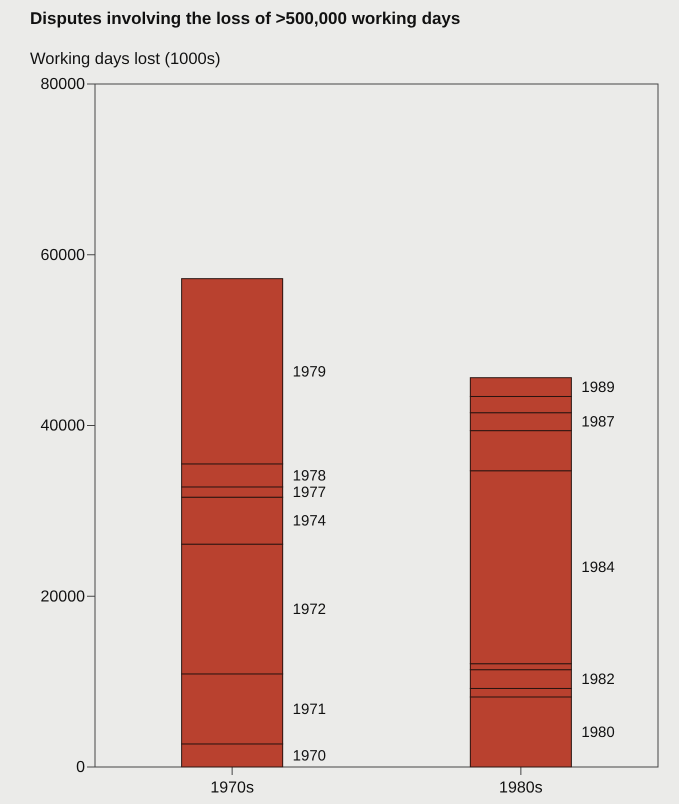  I want to click on series-label: 1987, so click(598, 422).